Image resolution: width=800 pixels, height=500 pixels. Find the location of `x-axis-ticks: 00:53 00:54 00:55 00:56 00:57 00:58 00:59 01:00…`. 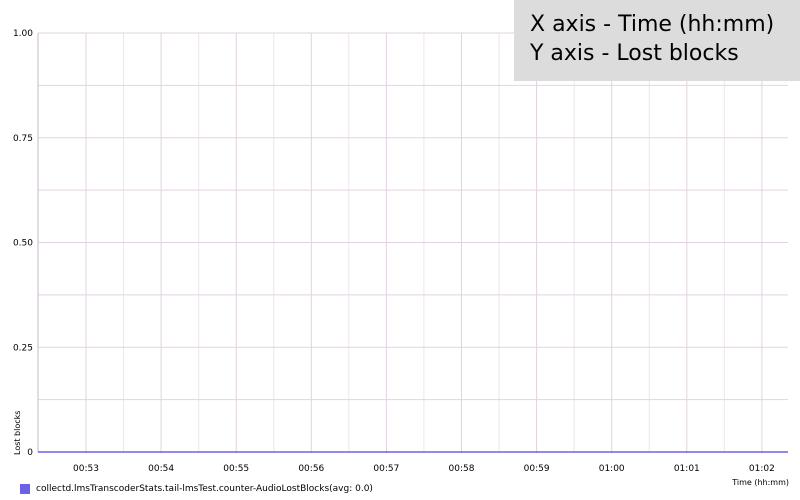

x-axis-ticks: 00:53 00:54 00:55 00:56 00:57 00:58 00:59 01:00… is located at coordinates (424, 469).